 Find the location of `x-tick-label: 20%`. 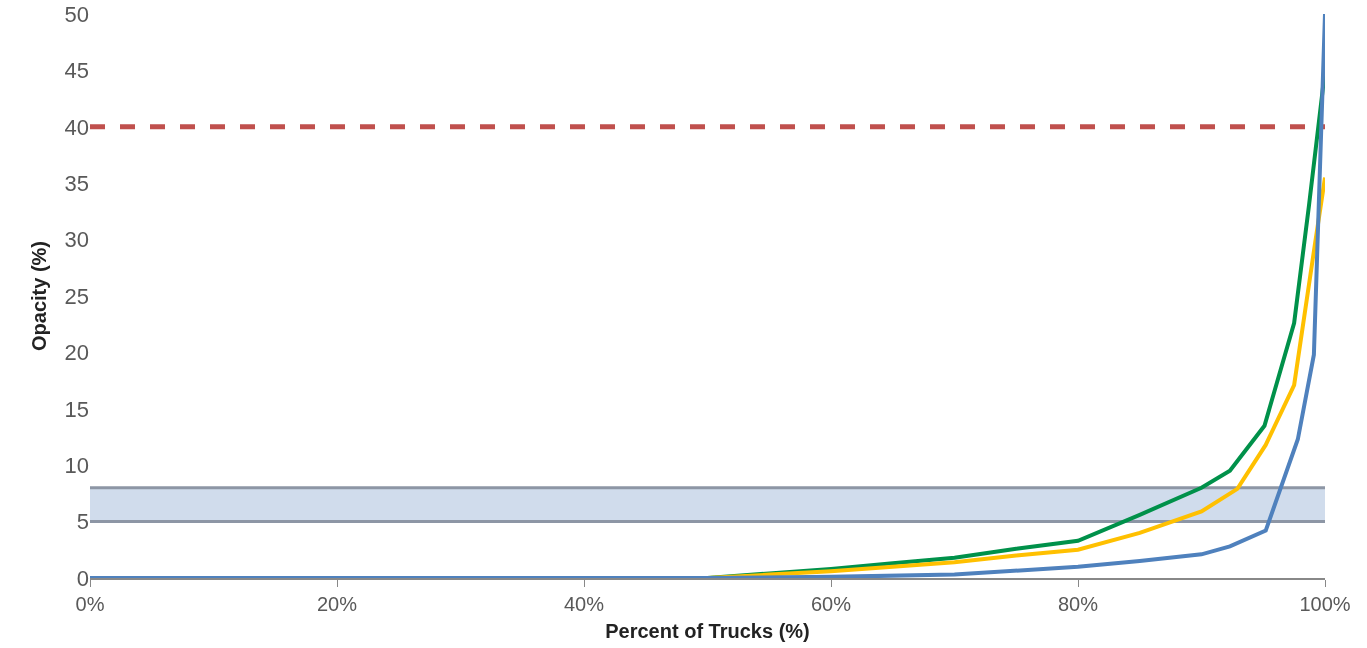

x-tick-label: 20% is located at coordinates (337, 603).